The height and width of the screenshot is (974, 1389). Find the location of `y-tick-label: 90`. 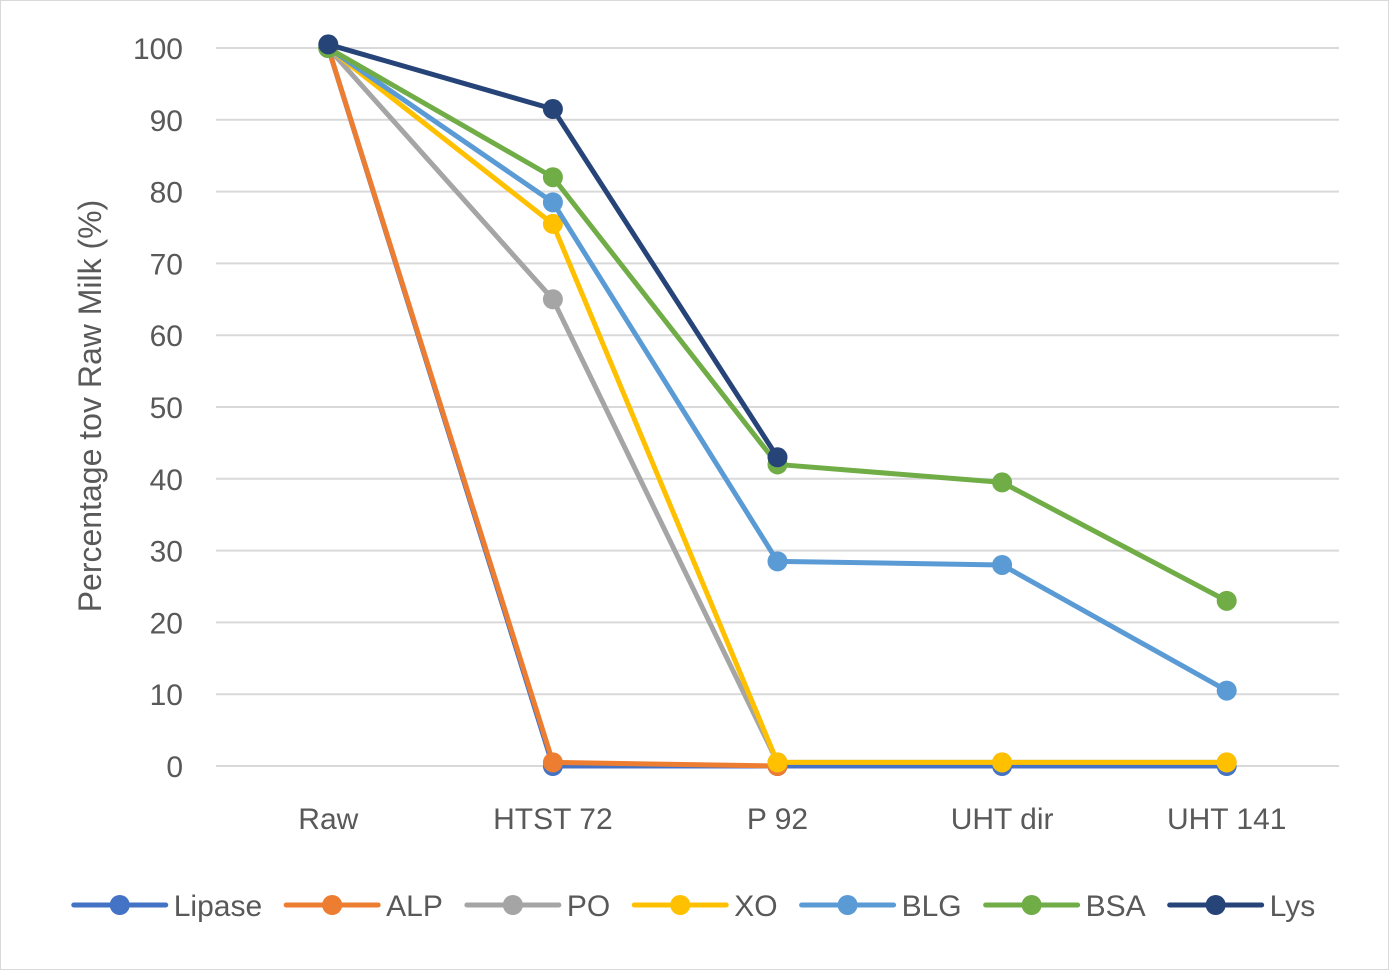

y-tick-label: 90 is located at coordinates (166, 121).